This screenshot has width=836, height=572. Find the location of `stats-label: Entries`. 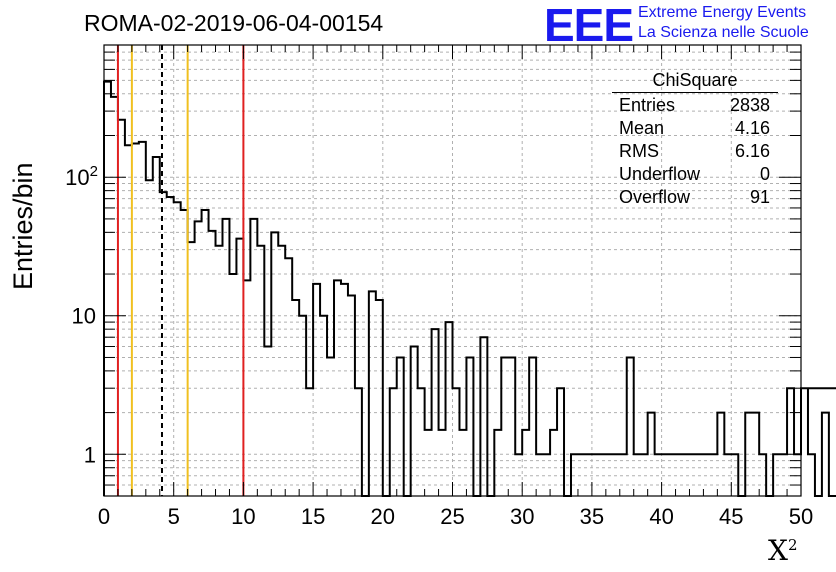

stats-label: Entries is located at coordinates (647, 105).